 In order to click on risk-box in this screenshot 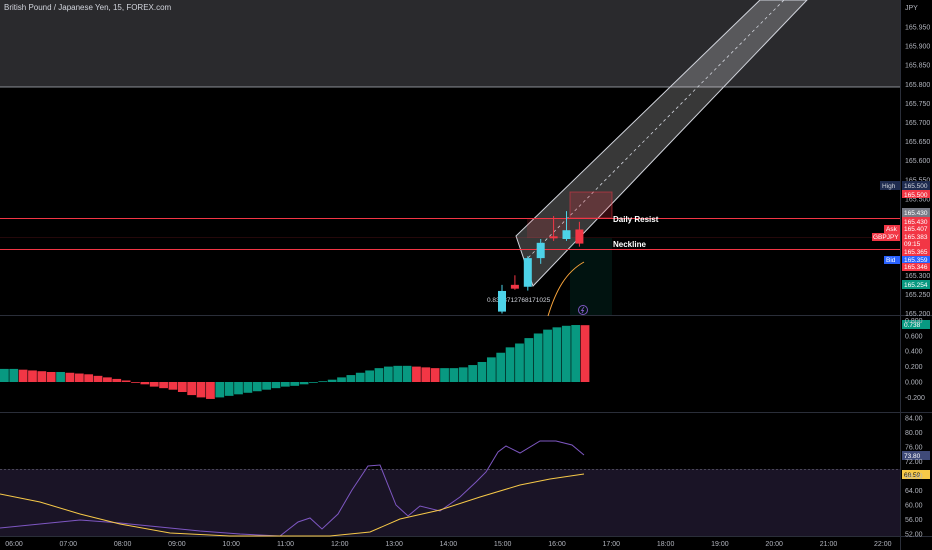, I will do `click(591, 205)`.